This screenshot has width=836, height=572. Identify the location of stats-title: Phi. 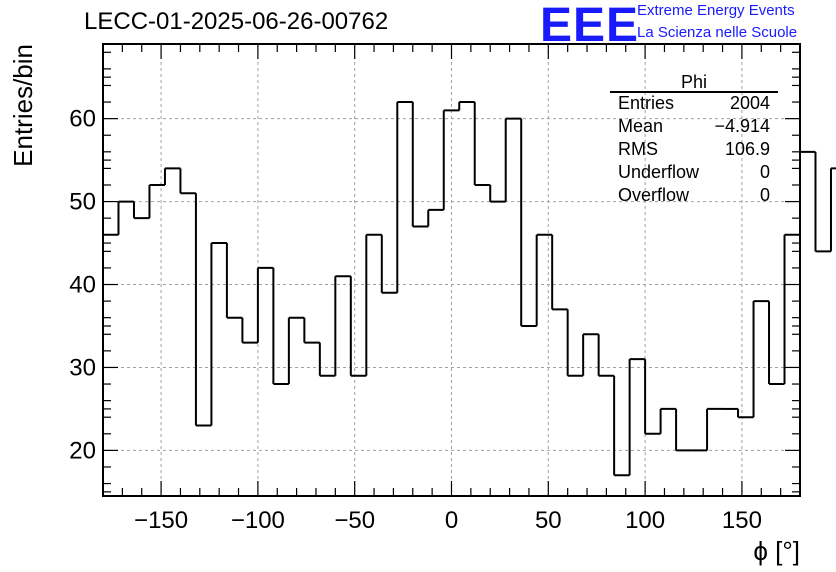
(693, 82).